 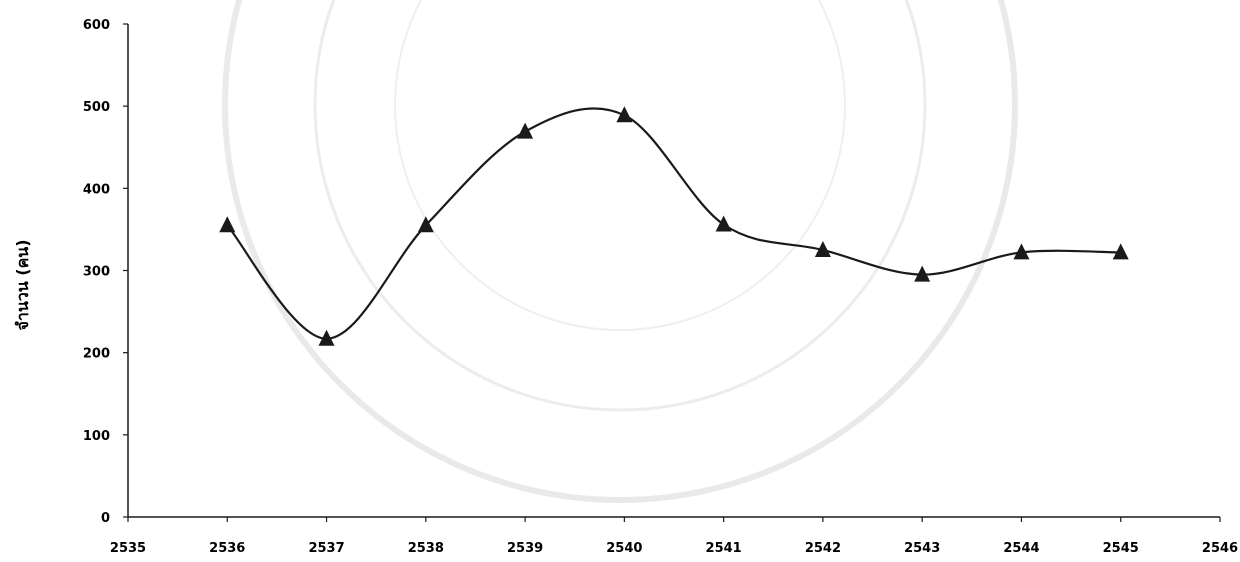 What do you see at coordinates (227, 548) in the screenshot?
I see `x-tick-label: 2536` at bounding box center [227, 548].